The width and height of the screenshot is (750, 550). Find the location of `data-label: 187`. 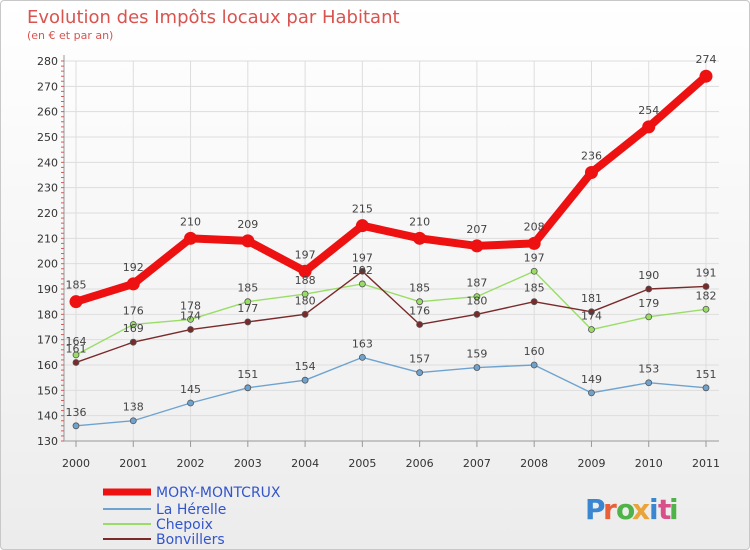

data-label: 187 is located at coordinates (476, 283).